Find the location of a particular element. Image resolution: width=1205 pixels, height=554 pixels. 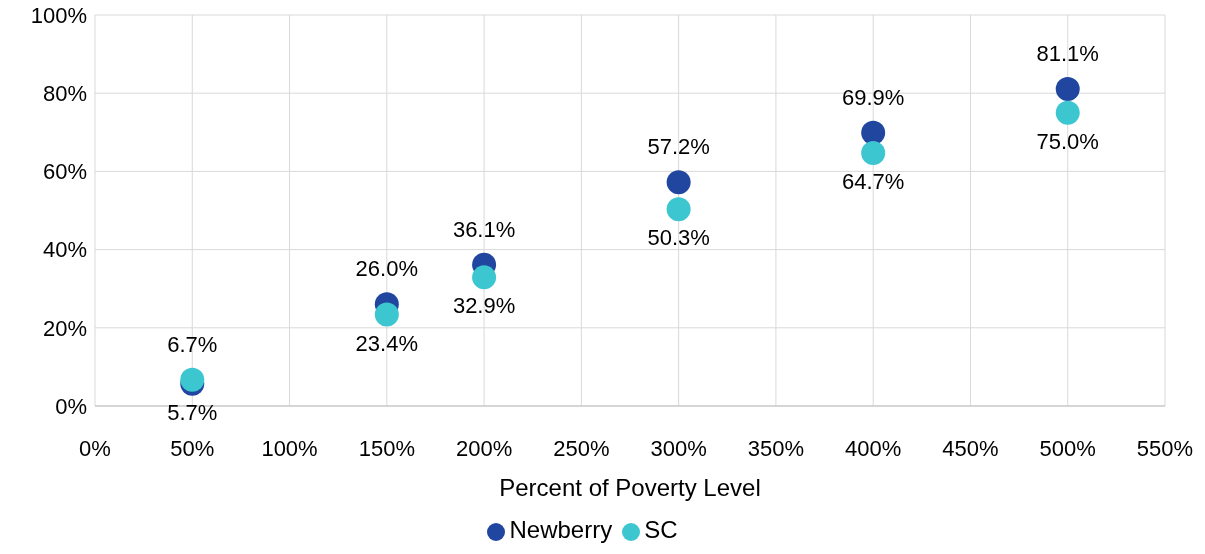

legend-label: SC is located at coordinates (661, 529).